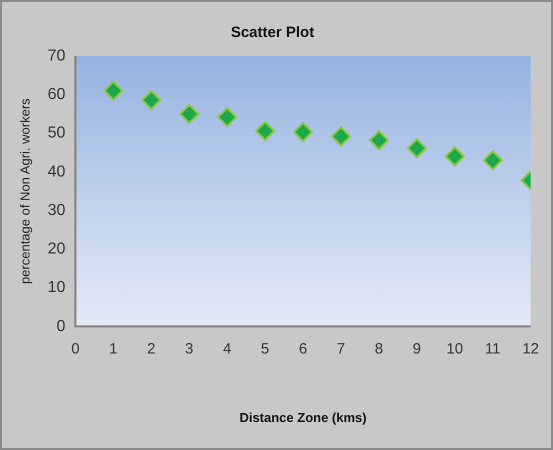 The height and width of the screenshot is (450, 553). Describe the element at coordinates (227, 349) in the screenshot. I see `x-tick-label: 4` at that location.